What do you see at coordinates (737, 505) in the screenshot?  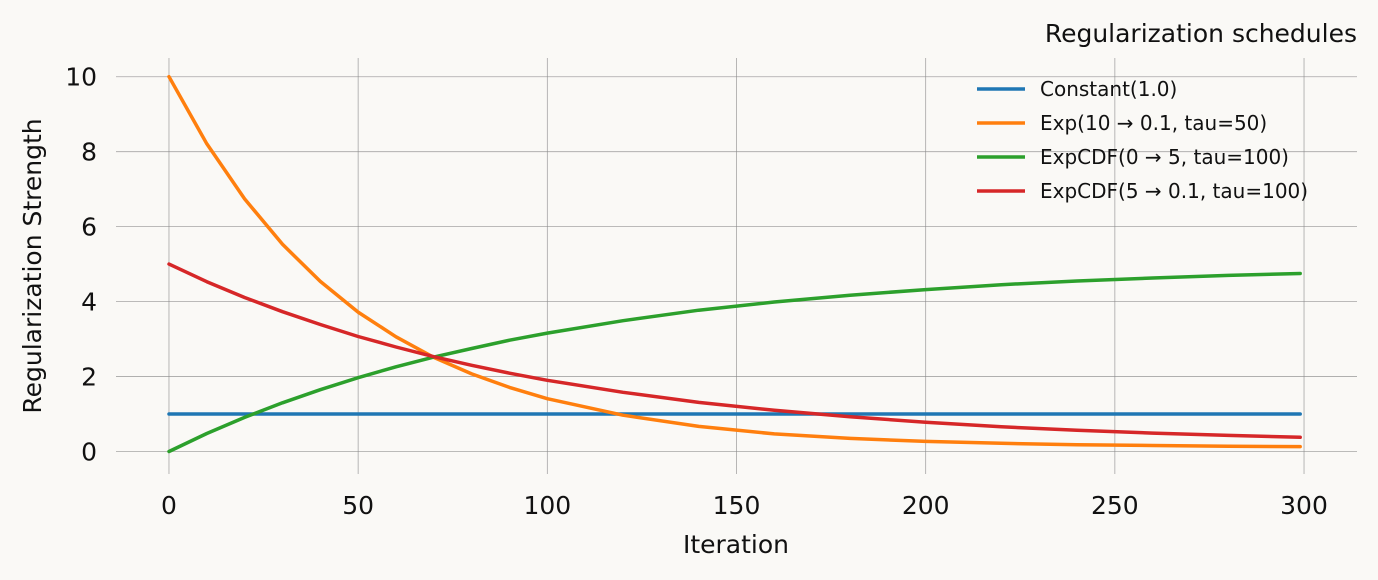 I see `x-tick-label: 150` at bounding box center [737, 505].